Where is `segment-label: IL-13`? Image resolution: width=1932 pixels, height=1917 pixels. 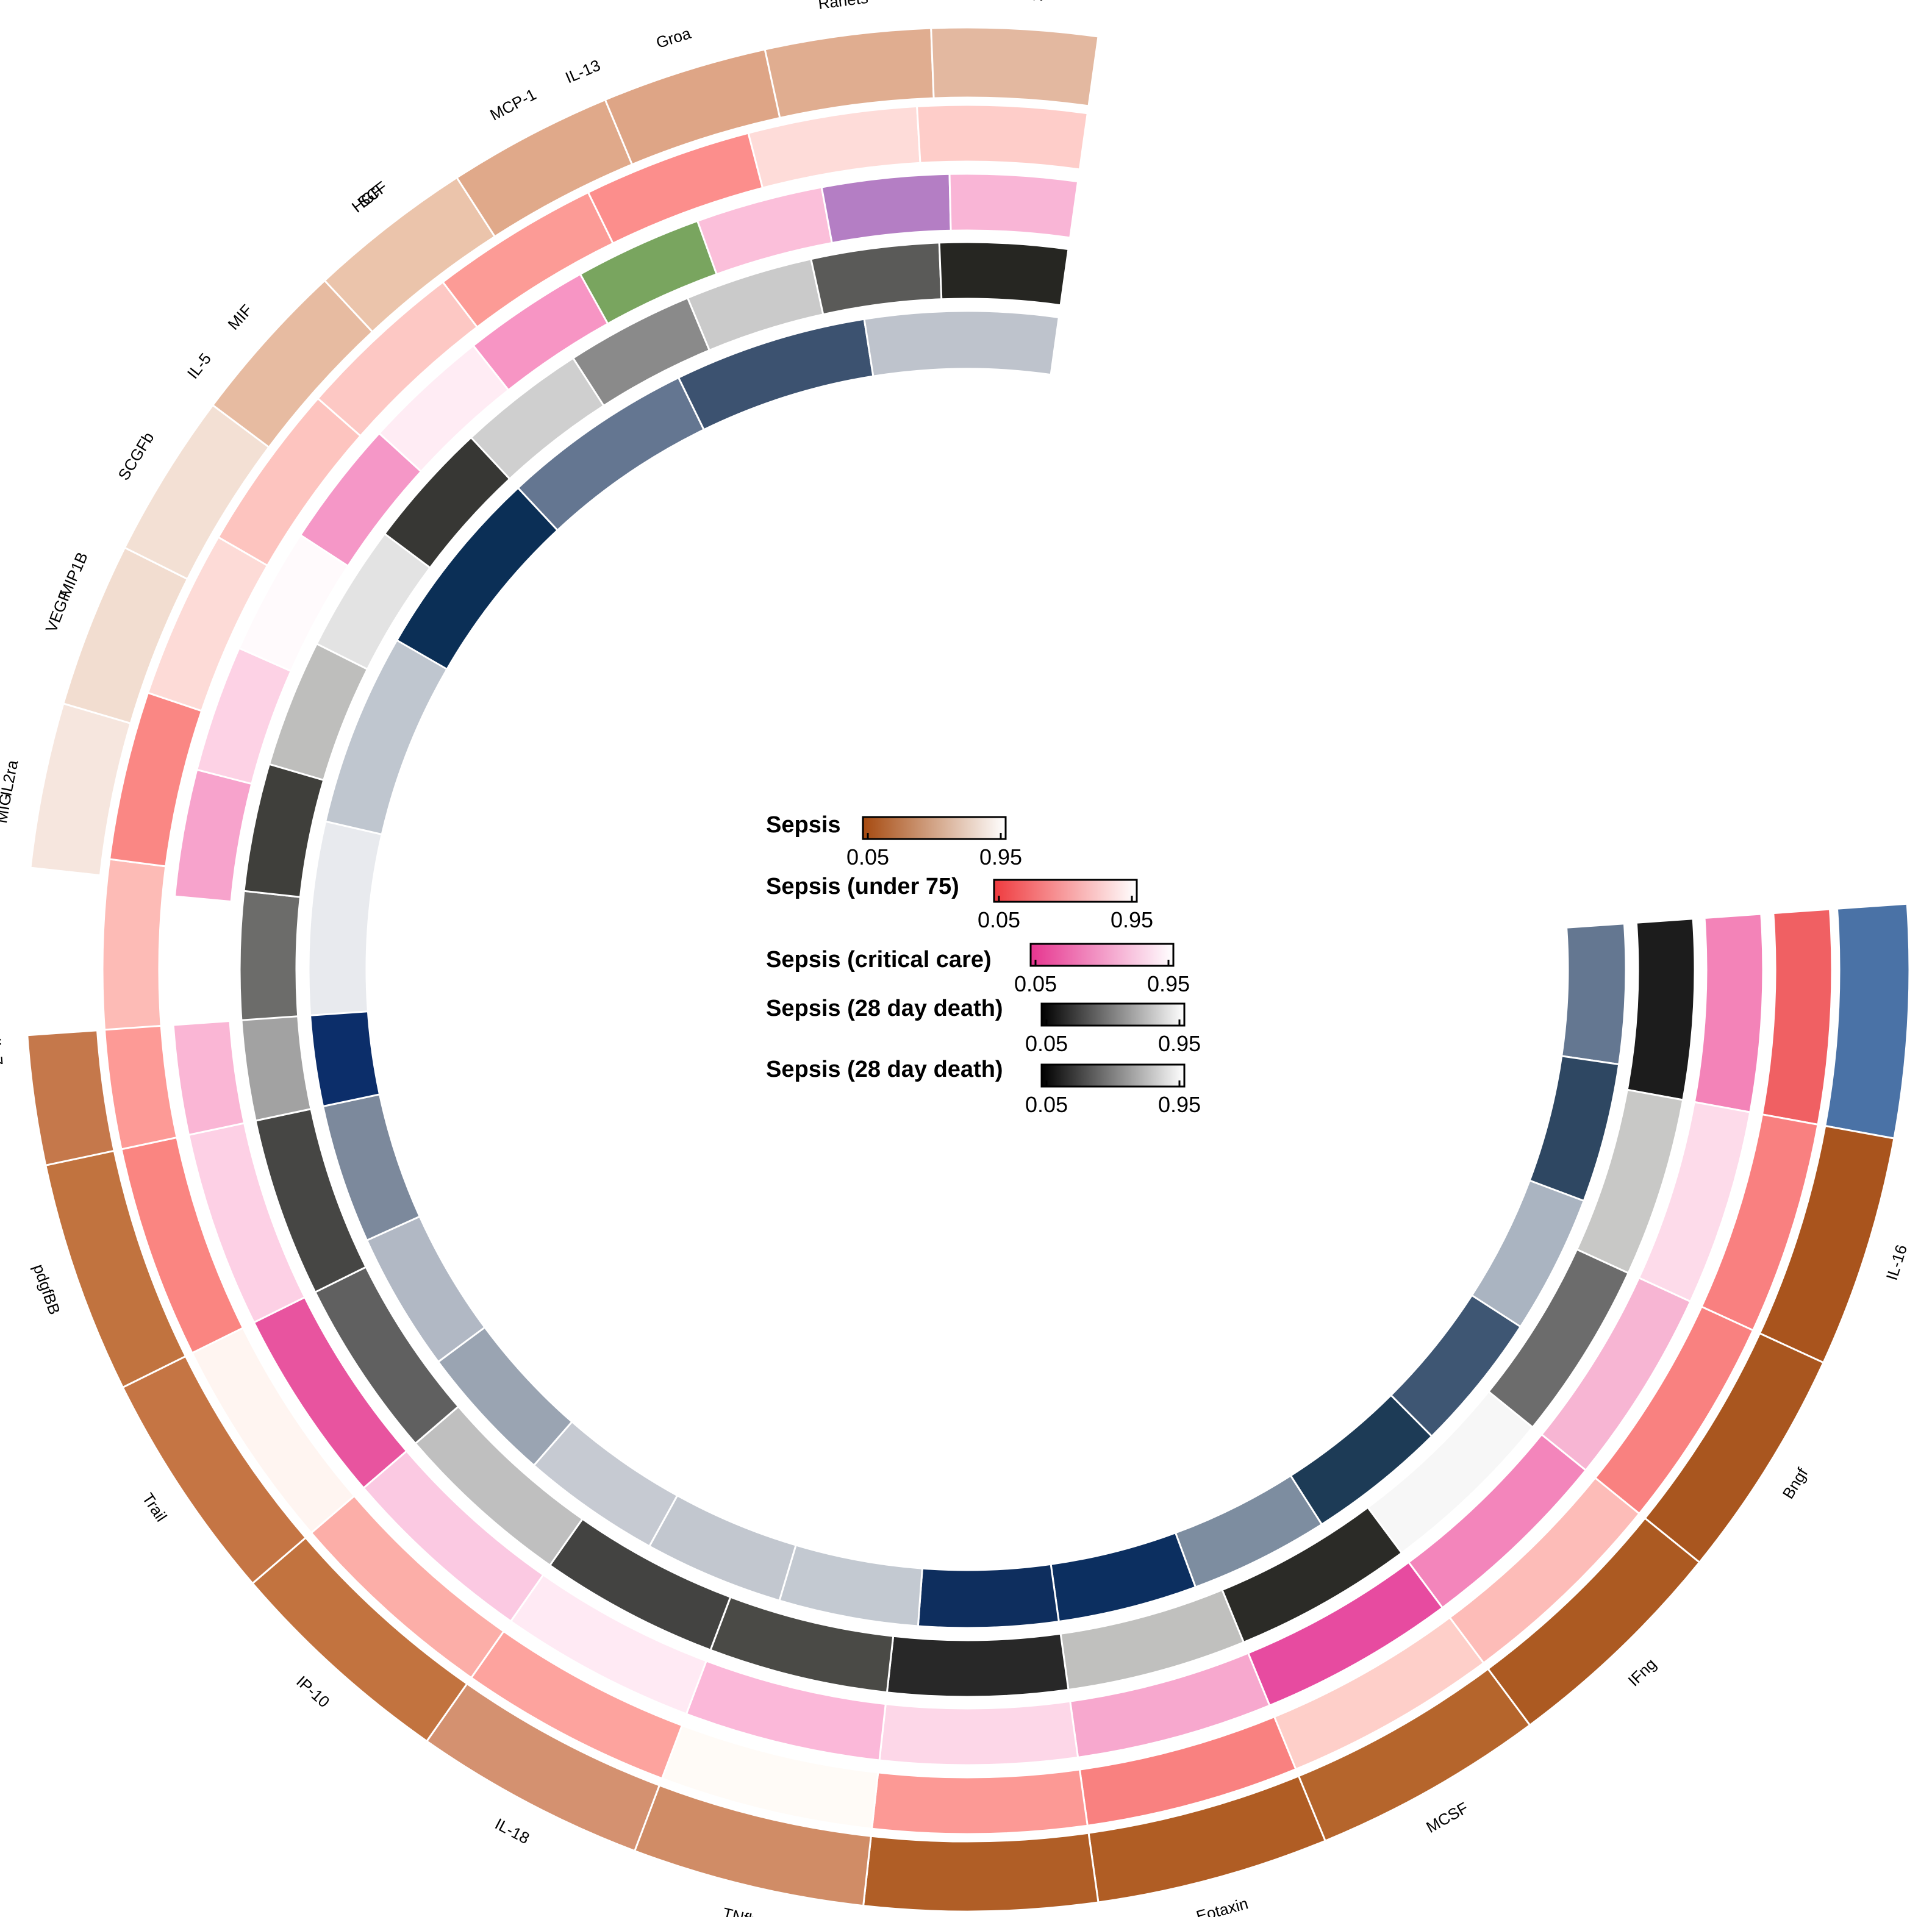 segment-label: IL-13 is located at coordinates (583, 71).